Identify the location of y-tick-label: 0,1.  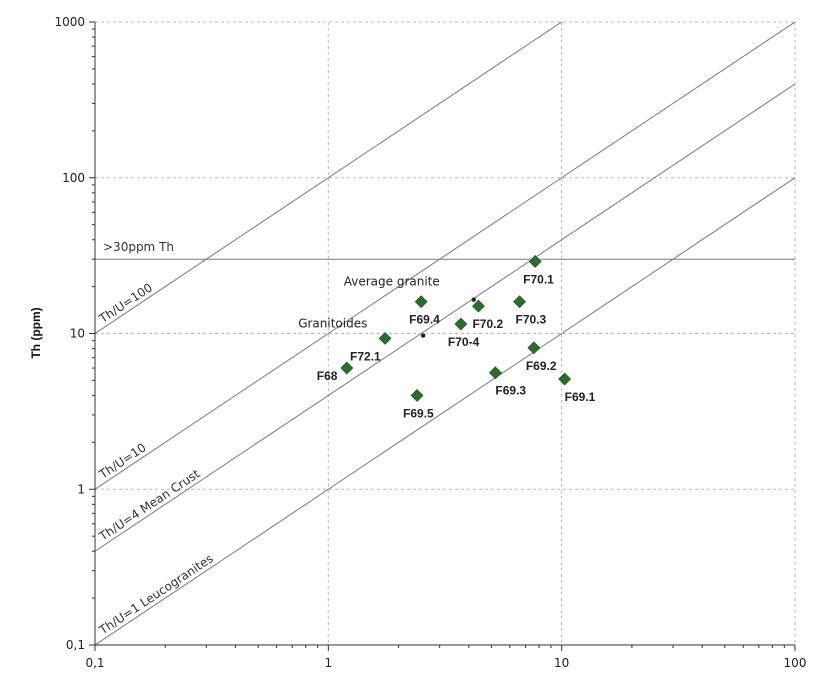
(75, 645).